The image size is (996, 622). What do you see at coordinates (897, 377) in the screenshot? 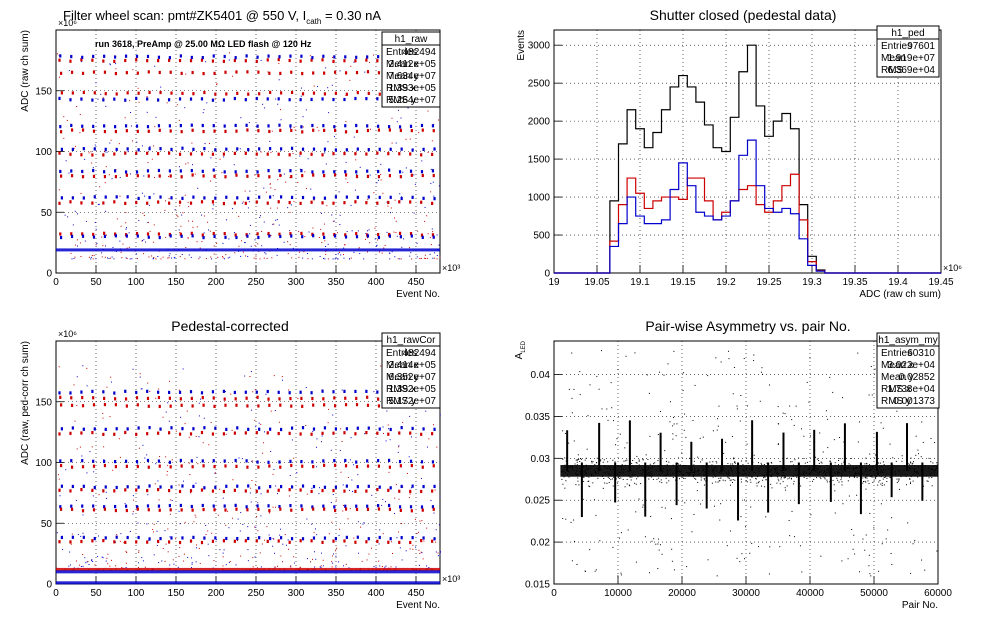
I see `stats-label: Mean y` at bounding box center [897, 377].